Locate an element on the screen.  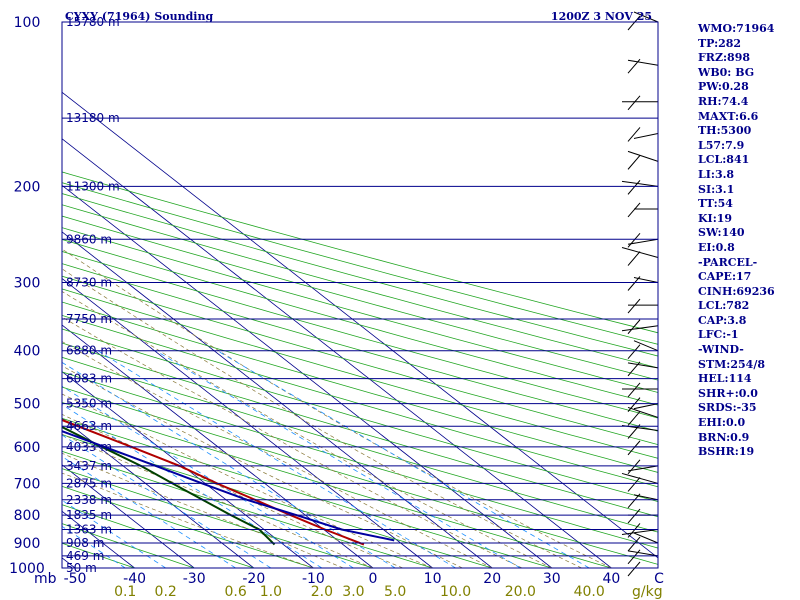
pressure-tick-label: 800 is located at coordinates (27, 516).